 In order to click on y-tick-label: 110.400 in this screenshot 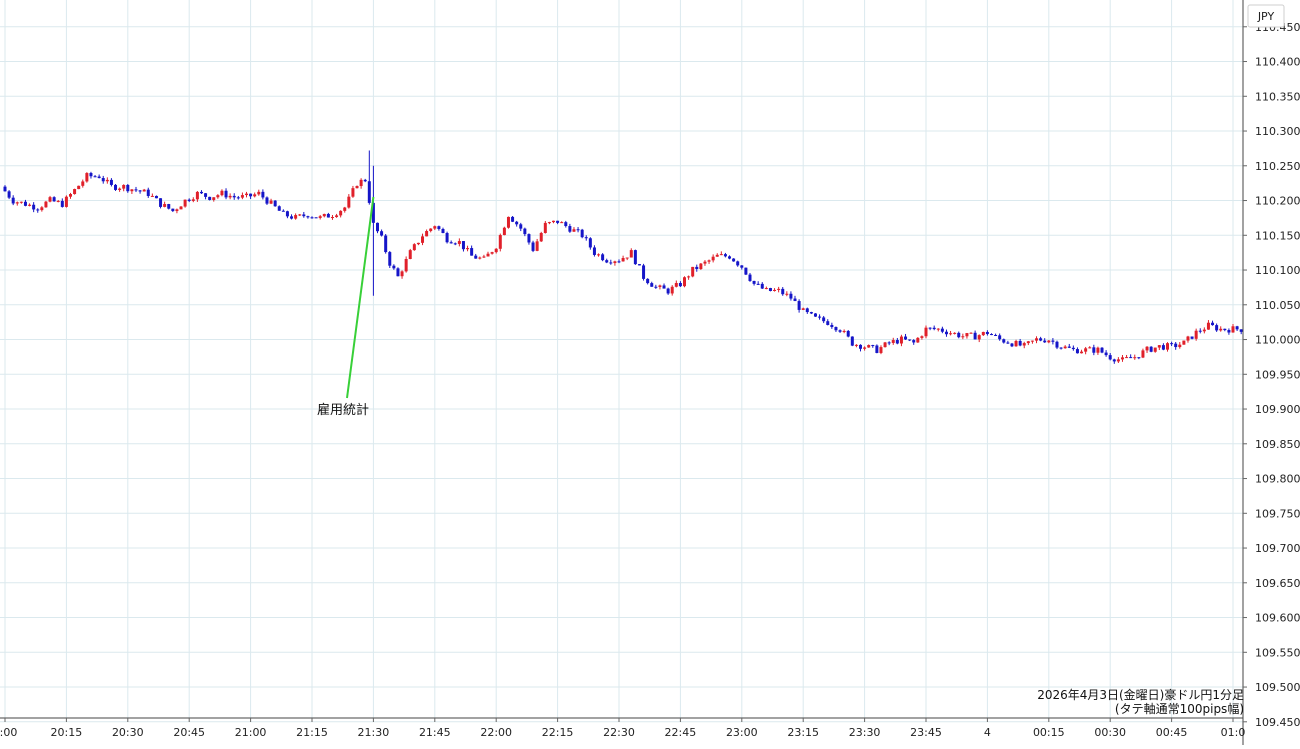, I will do `click(1277, 62)`.